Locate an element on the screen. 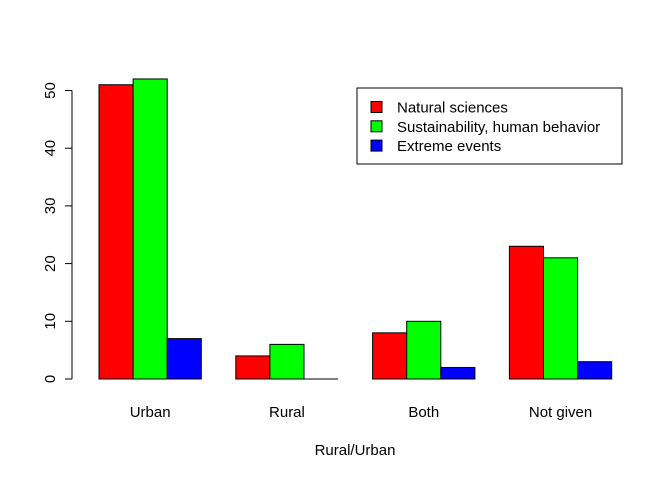 This screenshot has height=480, width=672. x-tick-label: Not given is located at coordinates (560, 412).